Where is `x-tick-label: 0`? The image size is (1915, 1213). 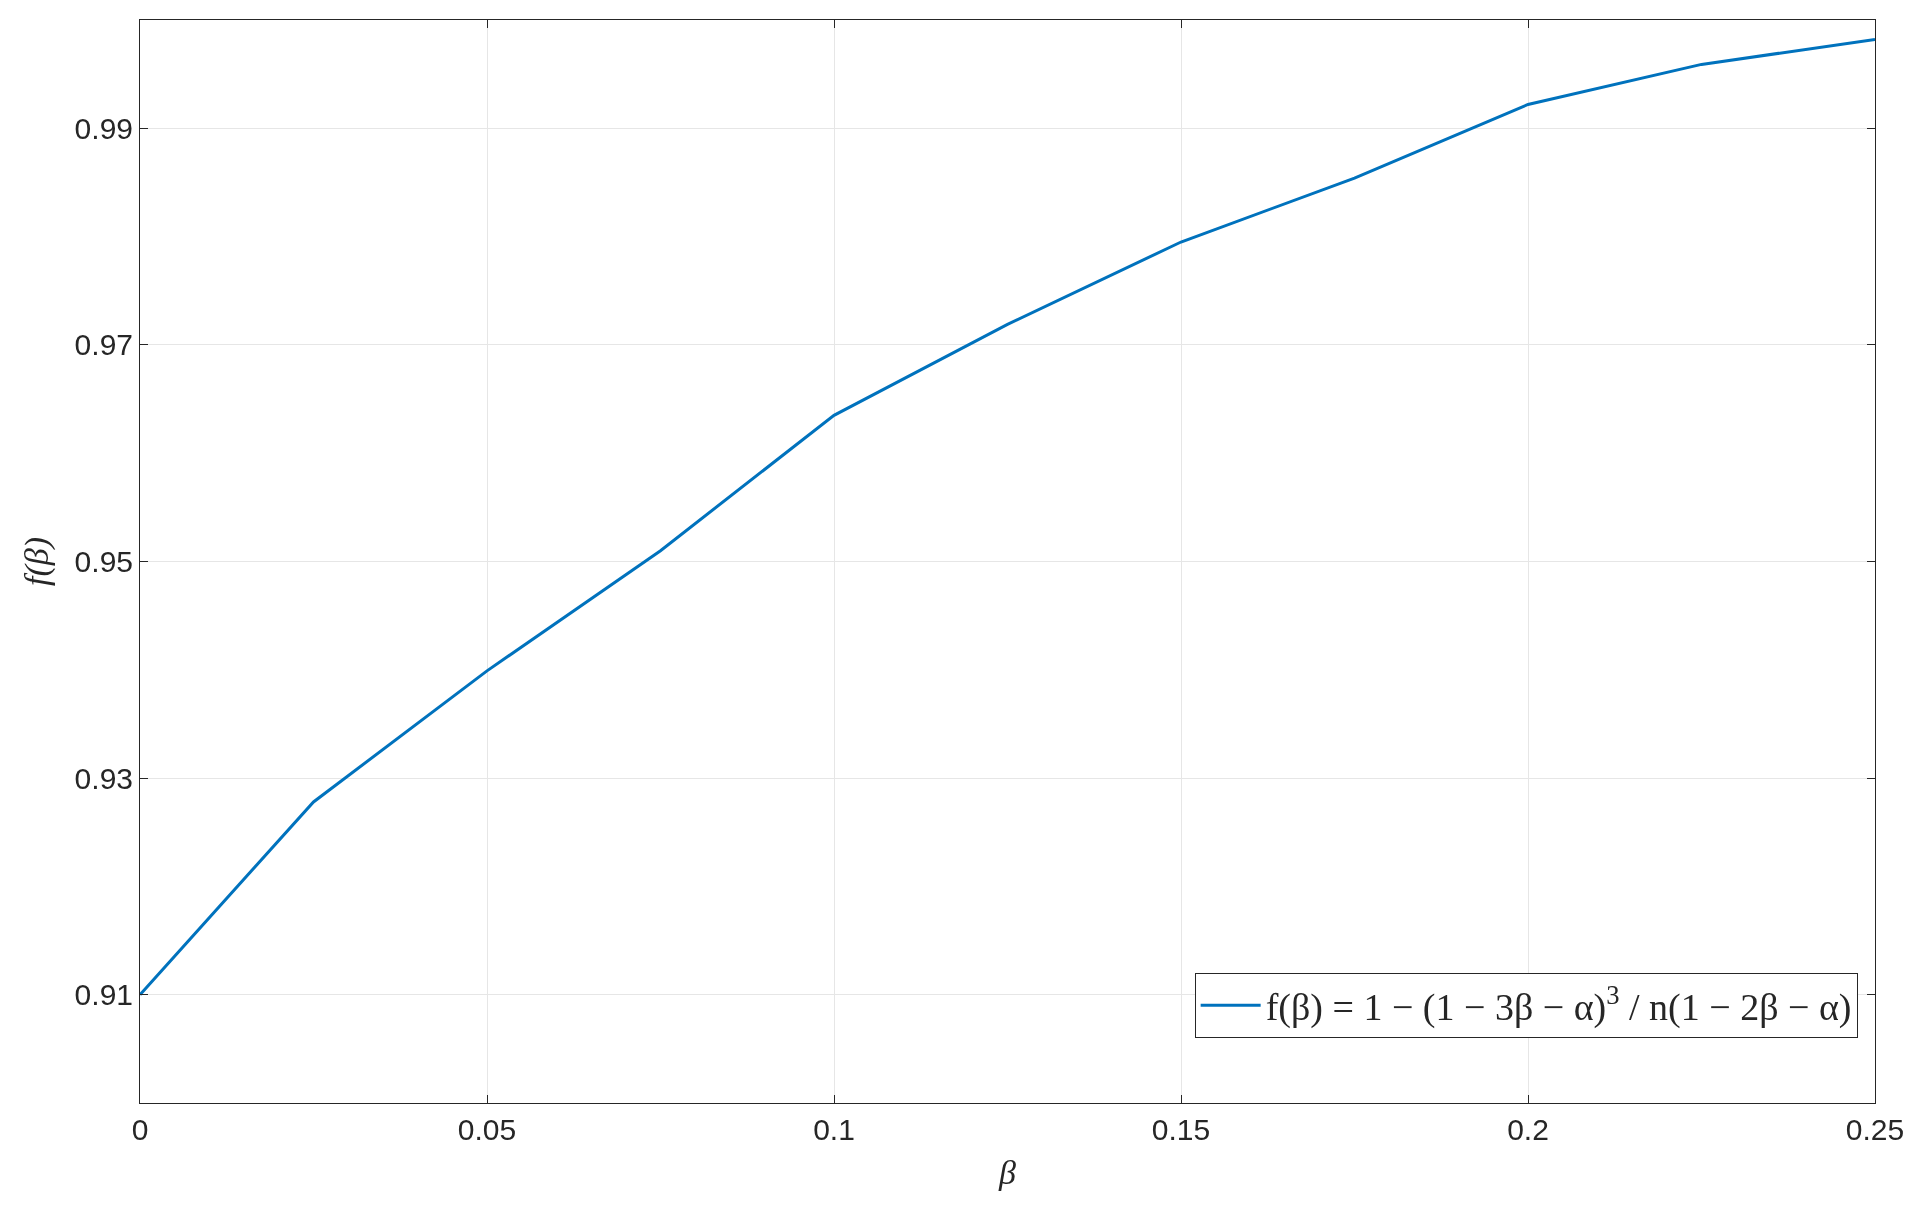 x-tick-label: 0 is located at coordinates (140, 1129).